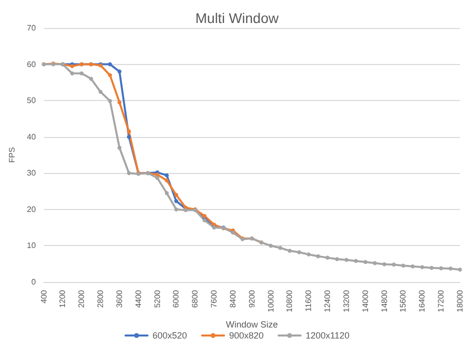  I want to click on x-tick-label: 2000, so click(81, 298).